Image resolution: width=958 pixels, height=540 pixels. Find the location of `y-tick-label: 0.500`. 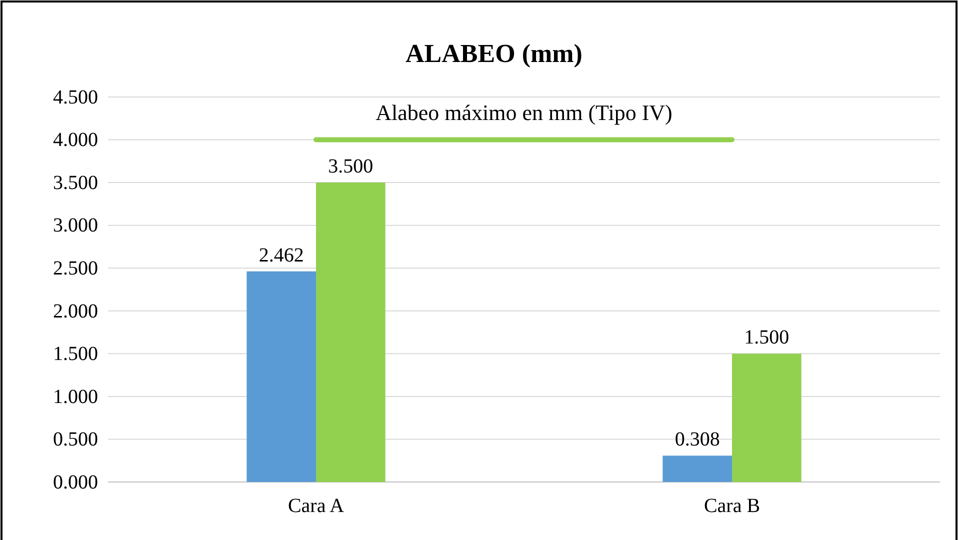

y-tick-label: 0.500 is located at coordinates (75, 439).